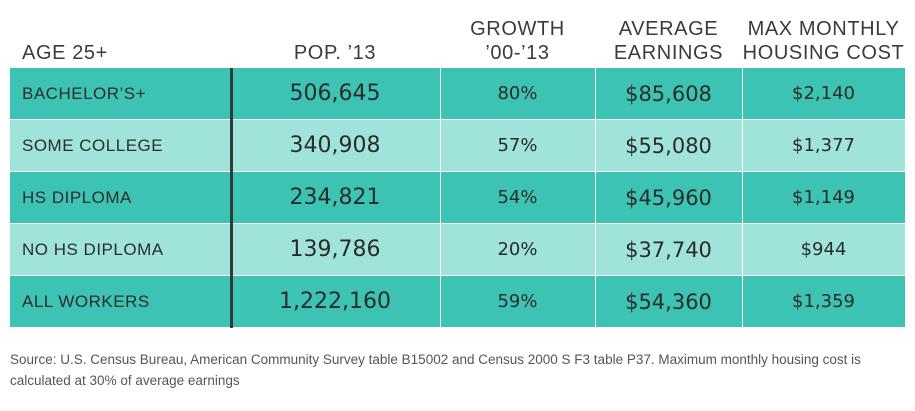 This screenshot has height=411, width=915. What do you see at coordinates (668, 93) in the screenshot?
I see `cell-earnings: $85,608` at bounding box center [668, 93].